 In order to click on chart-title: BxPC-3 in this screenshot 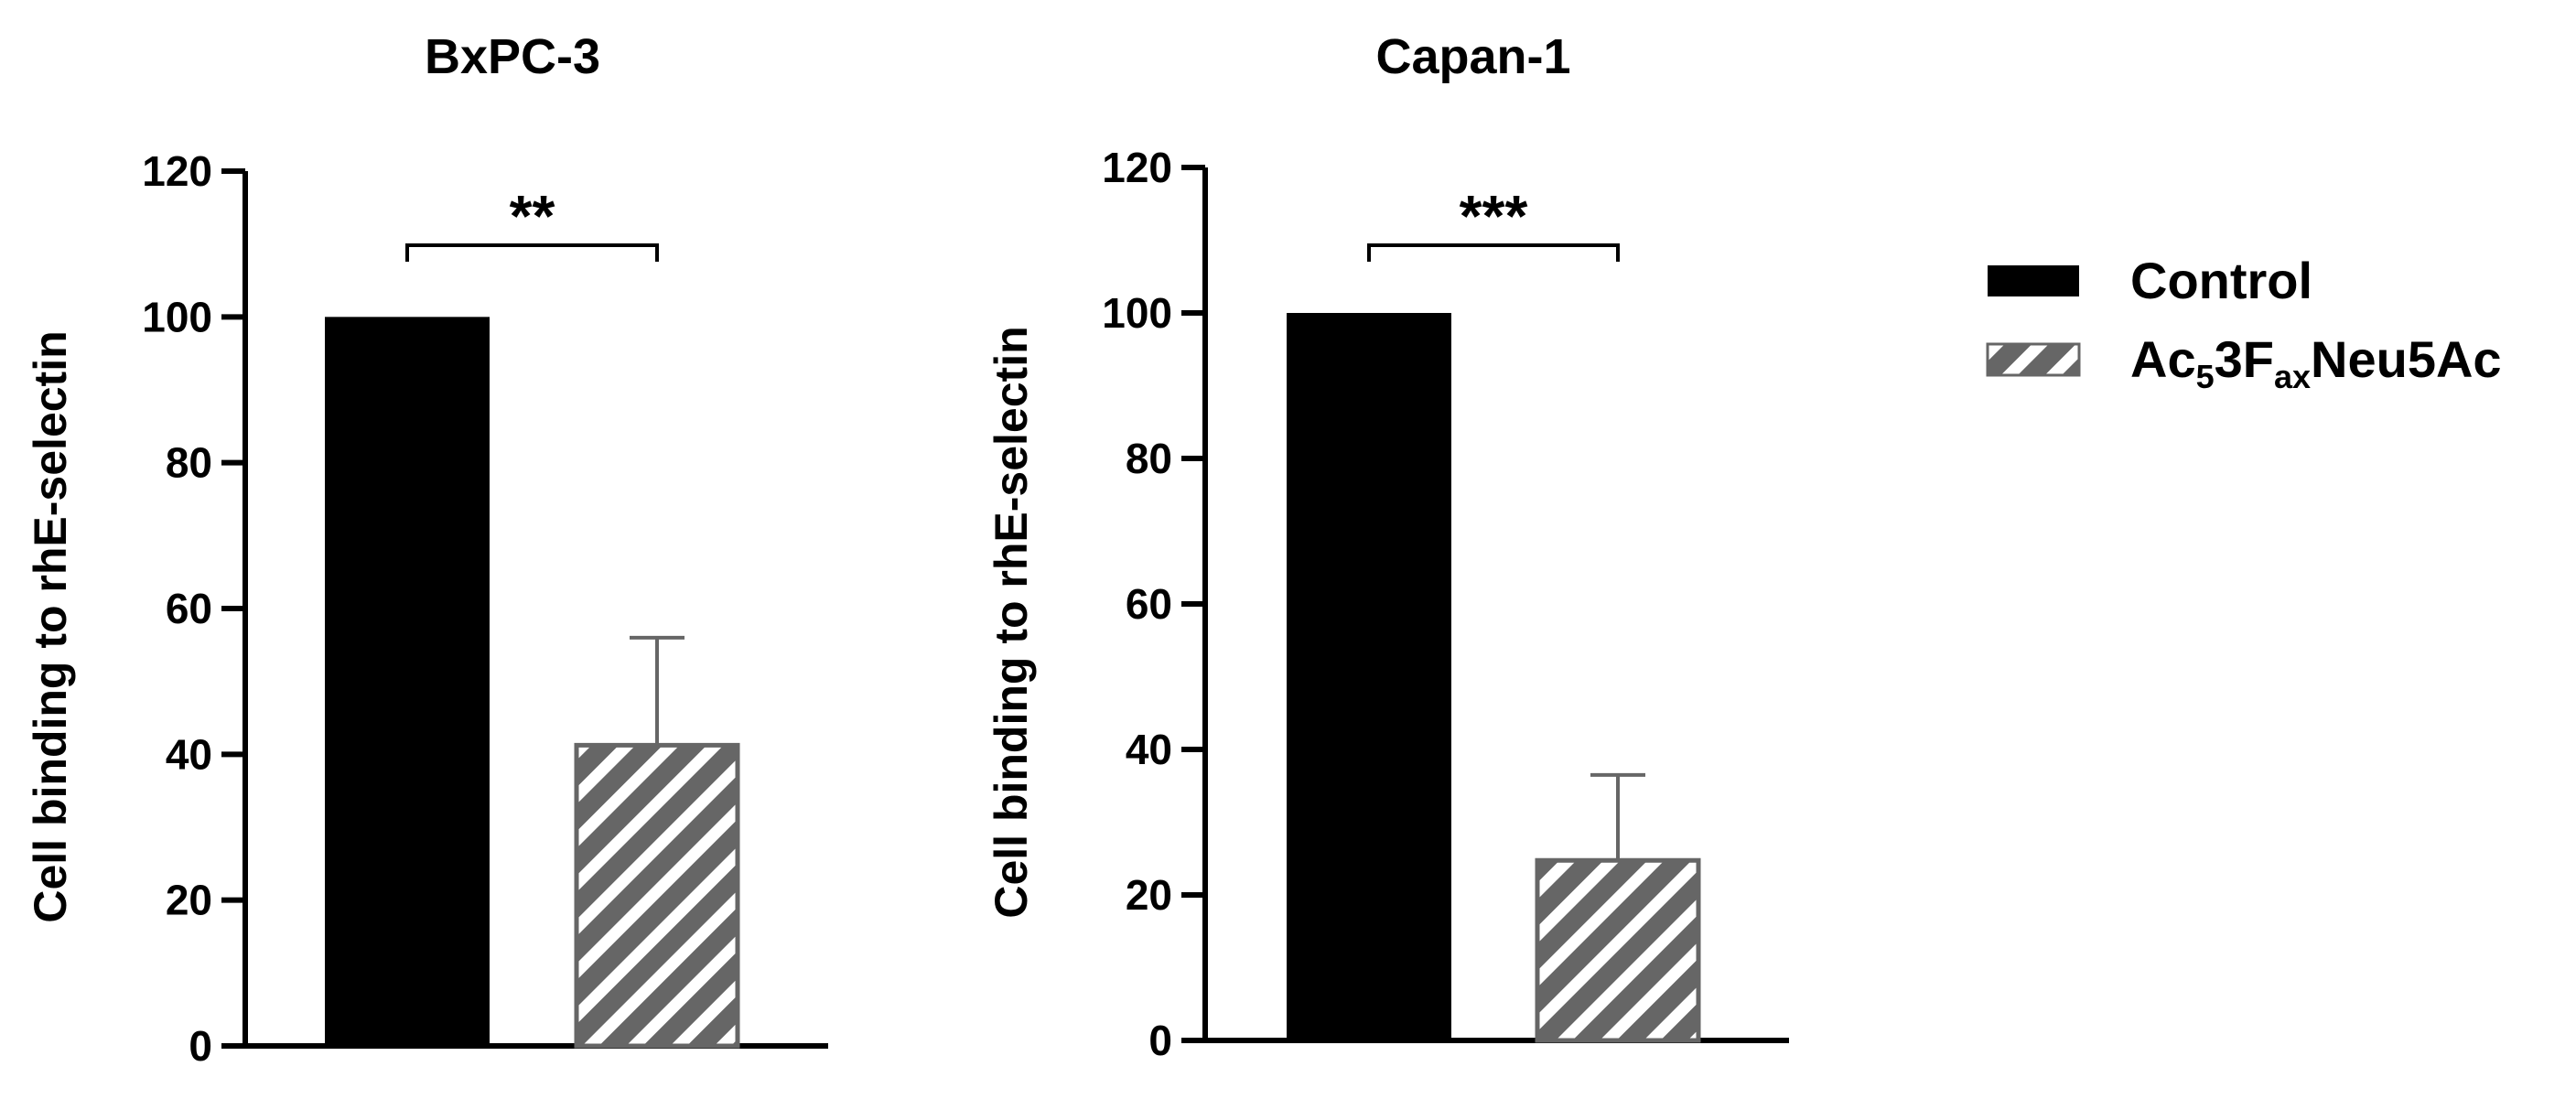, I will do `click(513, 56)`.